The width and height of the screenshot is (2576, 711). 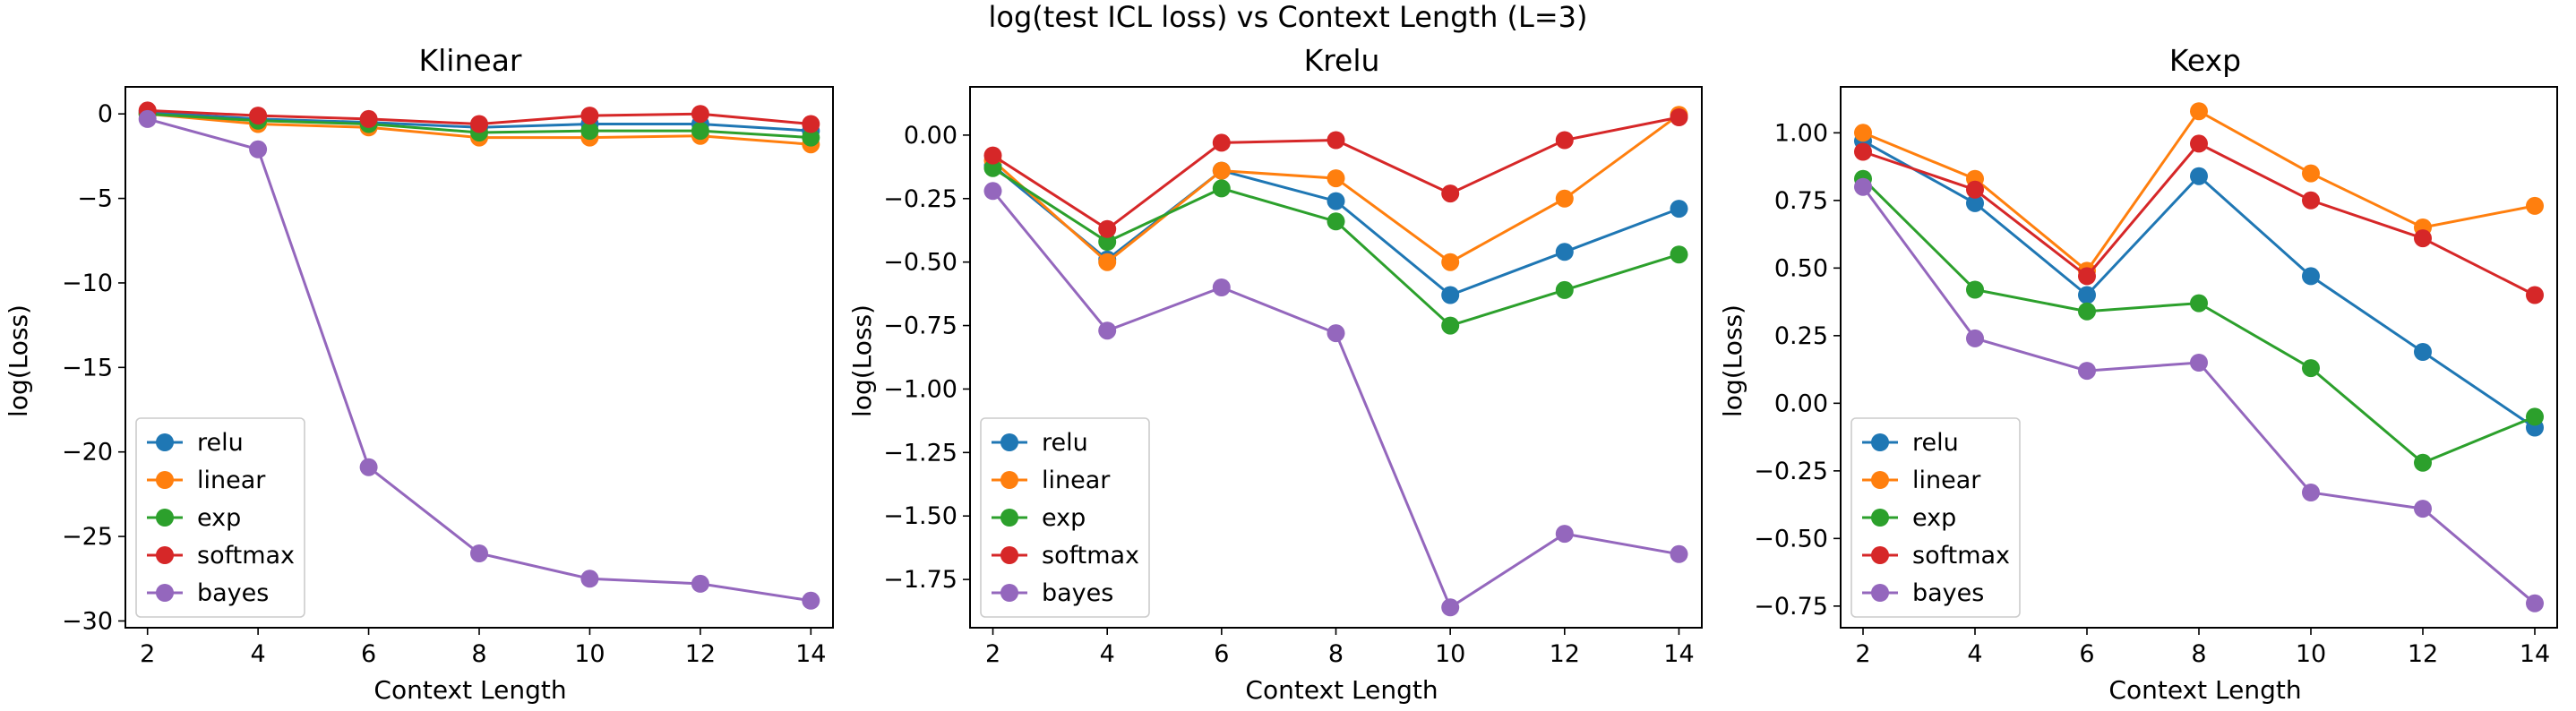 What do you see at coordinates (589, 654) in the screenshot?
I see `x-tick-label: 10` at bounding box center [589, 654].